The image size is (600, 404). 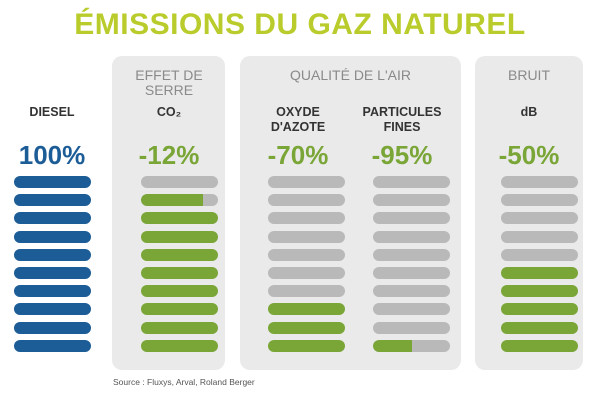 I want to click on column-label-co2: CO₂, so click(x=169, y=112).